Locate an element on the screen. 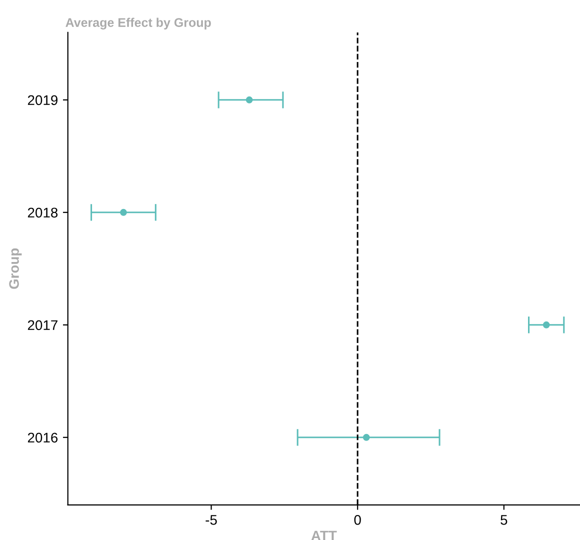 The image size is (580, 540). x-tick-label: 0 is located at coordinates (357, 519).